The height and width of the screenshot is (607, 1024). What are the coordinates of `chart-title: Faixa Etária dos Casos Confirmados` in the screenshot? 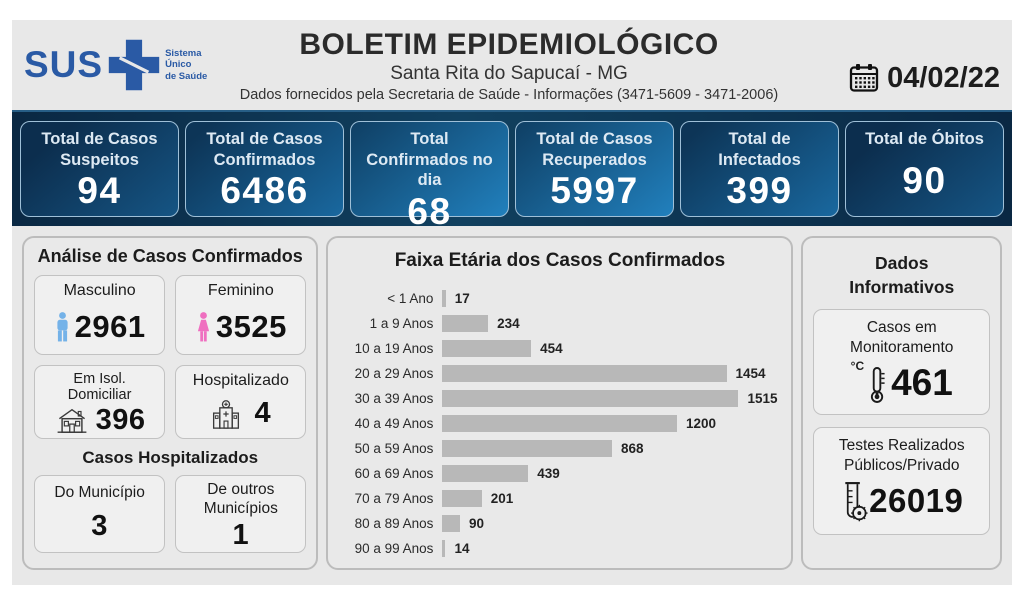 It's located at (560, 260).